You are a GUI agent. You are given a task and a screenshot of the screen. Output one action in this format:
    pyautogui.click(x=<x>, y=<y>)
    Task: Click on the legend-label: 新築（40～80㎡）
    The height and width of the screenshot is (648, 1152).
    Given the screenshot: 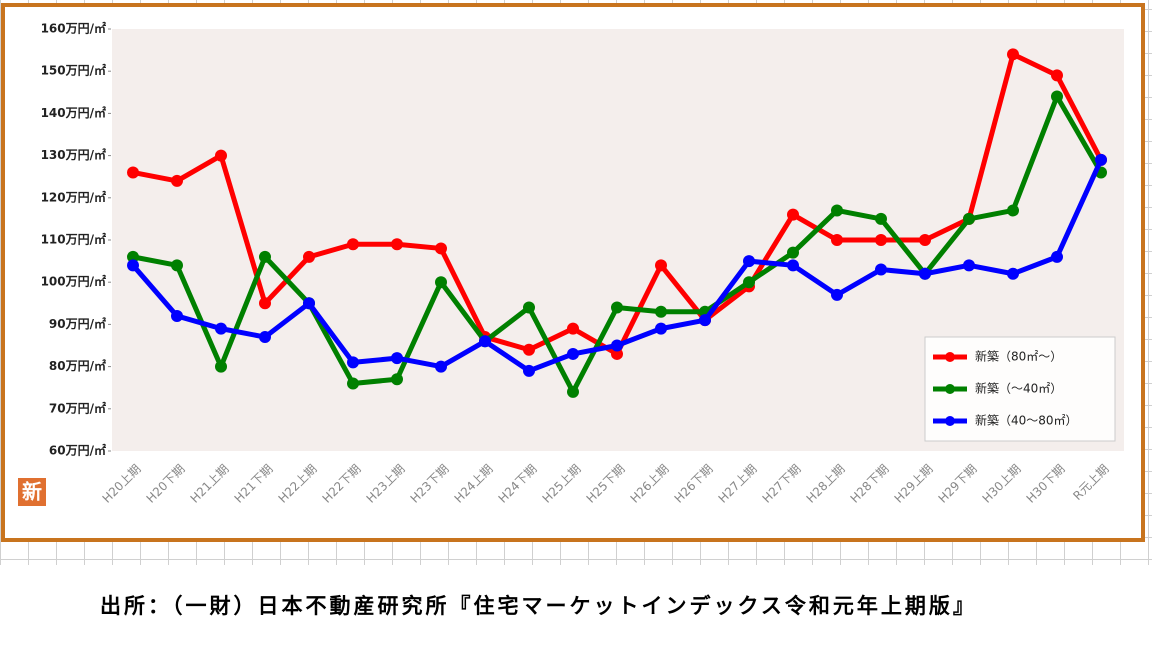 What is the action you would take?
    pyautogui.click(x=1026, y=420)
    